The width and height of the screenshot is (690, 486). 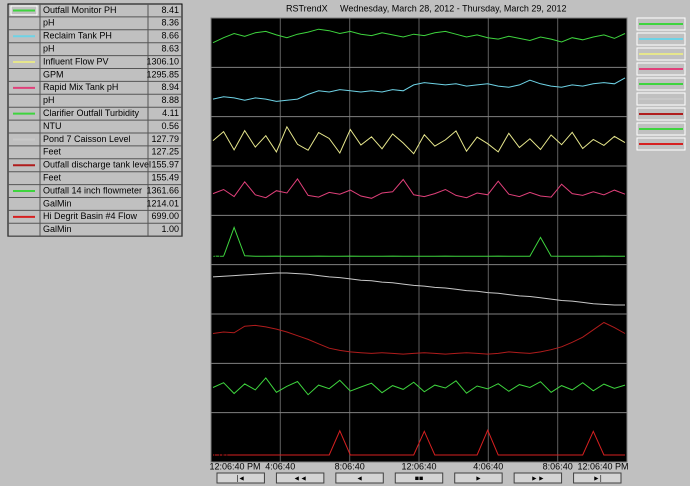 I want to click on max-value: 8.66, so click(x=170, y=36).